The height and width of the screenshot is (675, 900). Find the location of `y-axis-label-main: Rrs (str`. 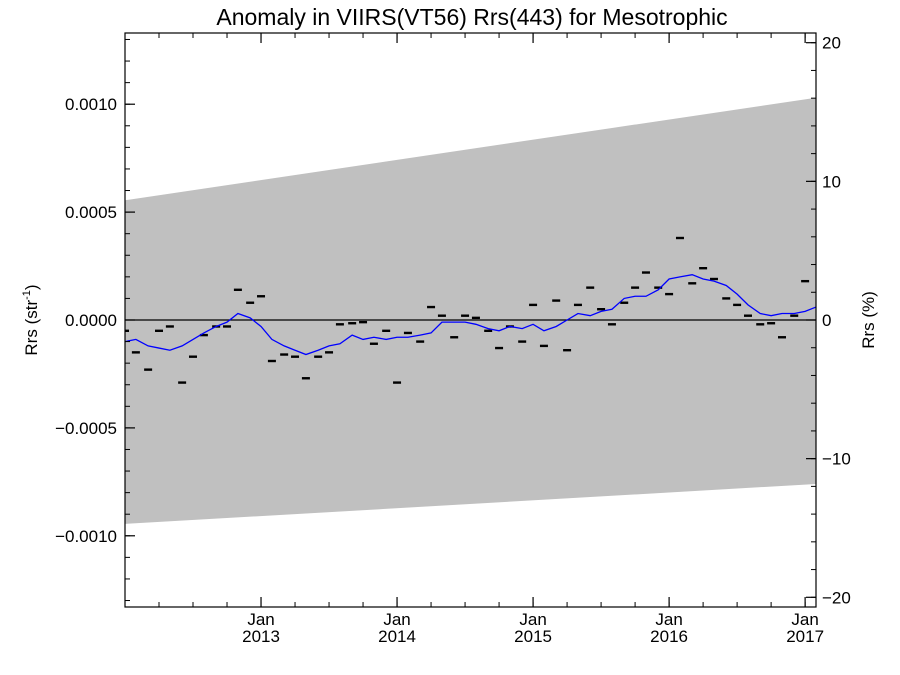

y-axis-label-main: Rrs (str is located at coordinates (31, 328).